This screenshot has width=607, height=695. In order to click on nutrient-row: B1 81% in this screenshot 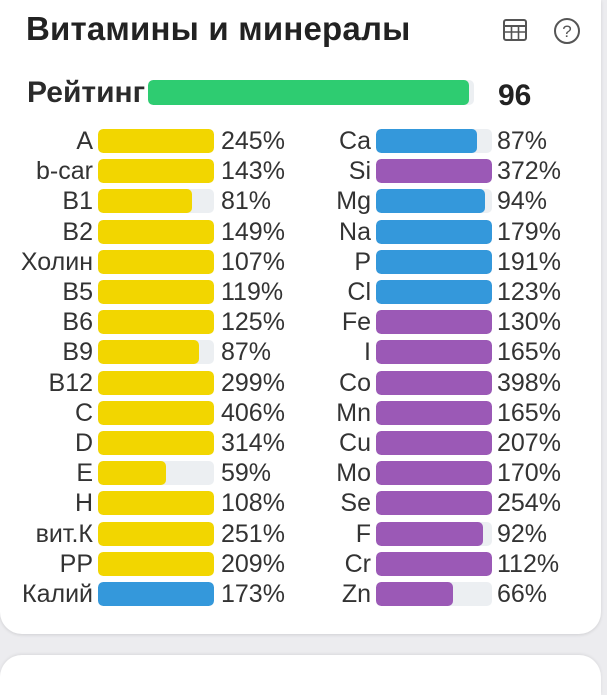, I will do `click(300, 201)`.